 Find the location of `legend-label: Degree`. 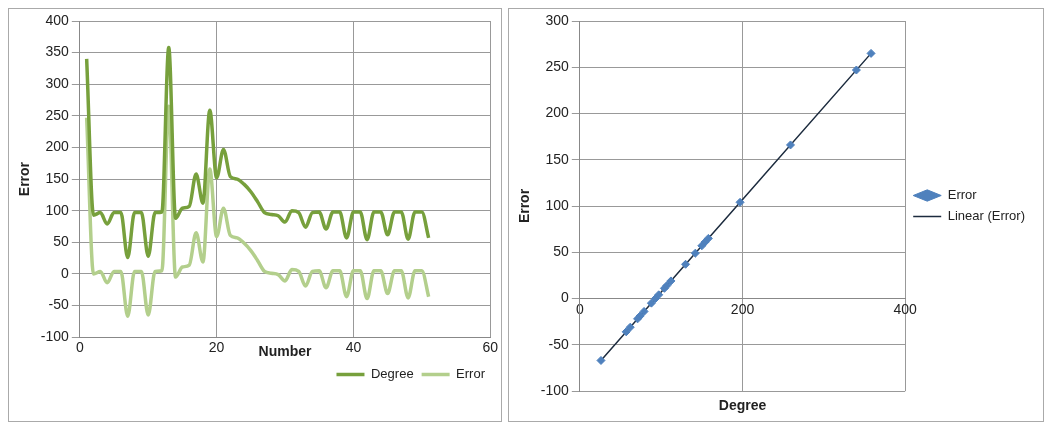

legend-label: Degree is located at coordinates (392, 374).